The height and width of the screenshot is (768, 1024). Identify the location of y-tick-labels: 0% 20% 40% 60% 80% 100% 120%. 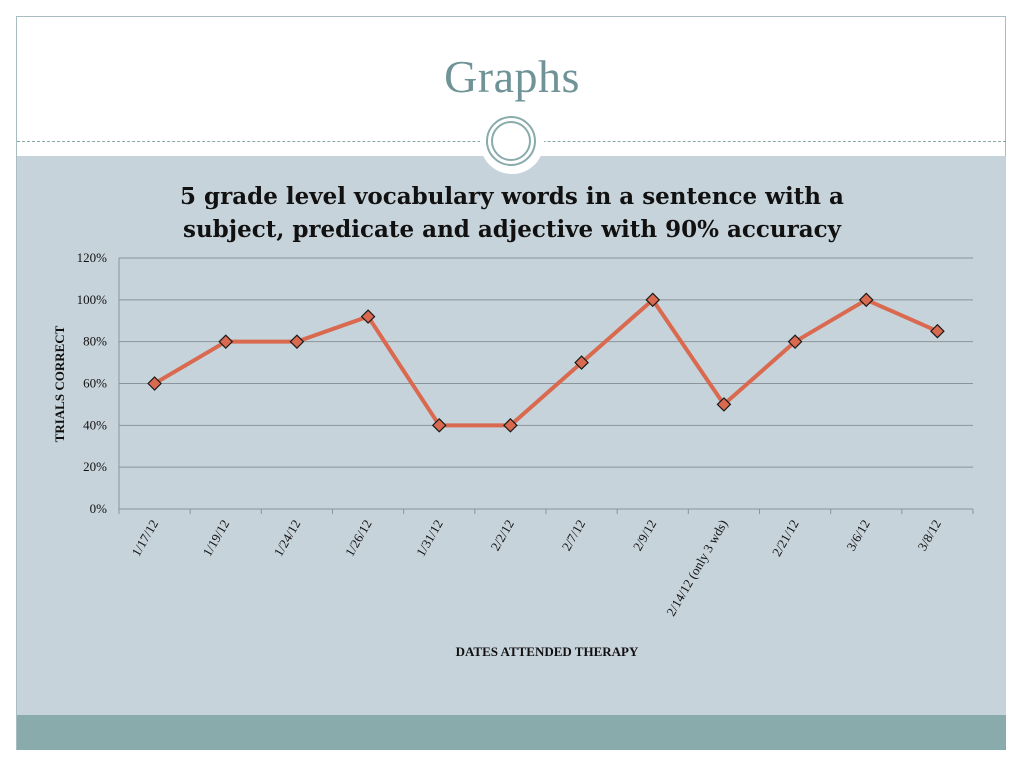
(92, 383).